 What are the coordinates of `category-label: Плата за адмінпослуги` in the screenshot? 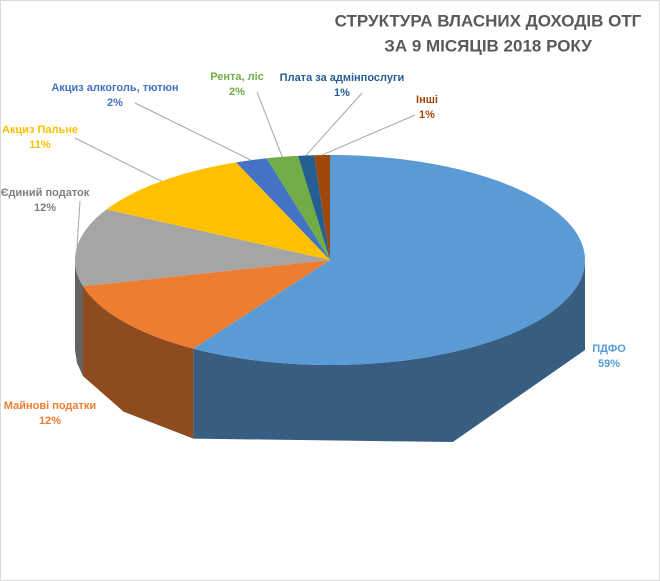 It's located at (342, 78).